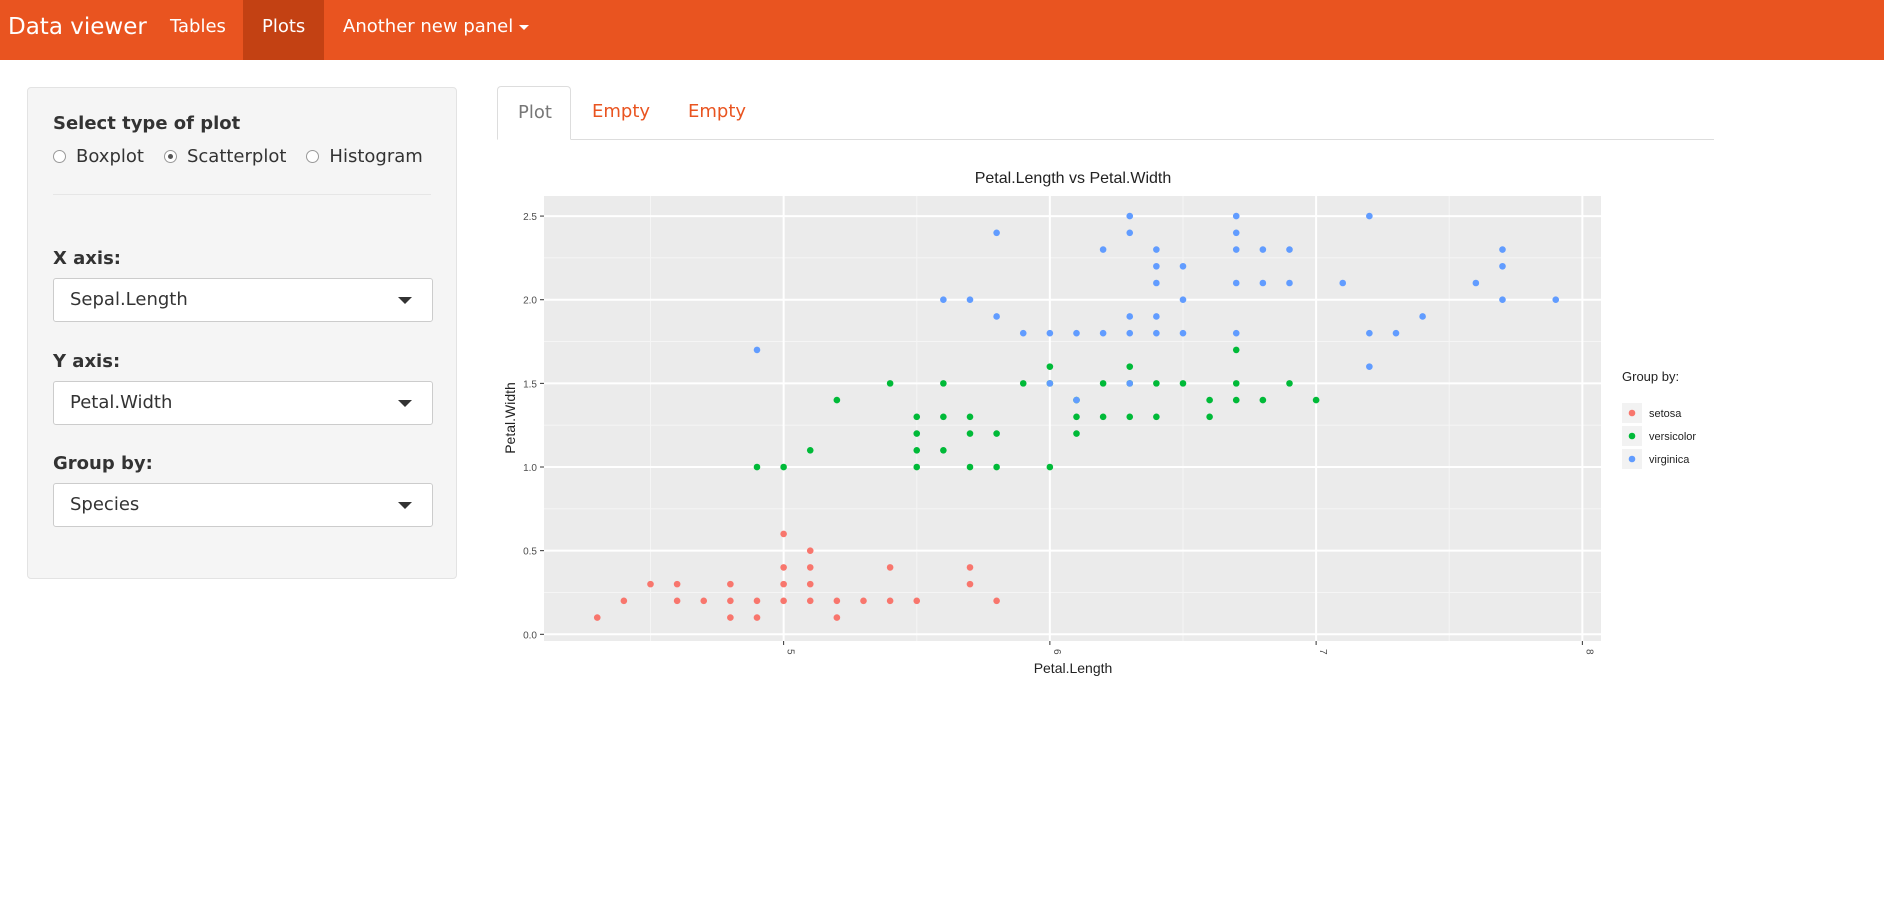 The image size is (1884, 900). I want to click on y-tick-label: 2.5, so click(530, 217).